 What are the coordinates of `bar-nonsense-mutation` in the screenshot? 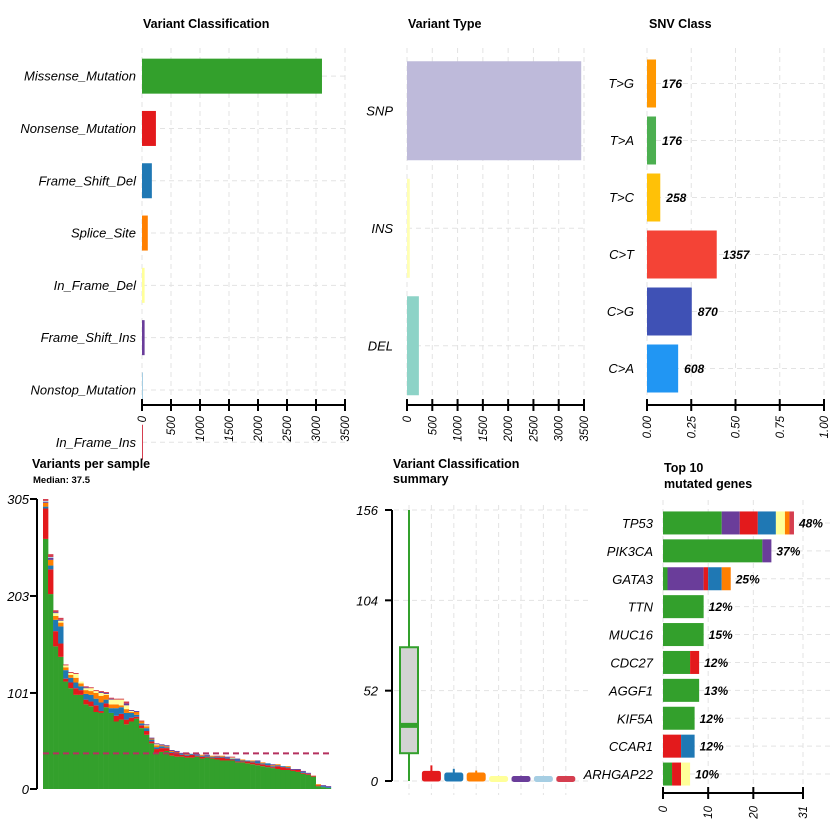 It's located at (149, 128).